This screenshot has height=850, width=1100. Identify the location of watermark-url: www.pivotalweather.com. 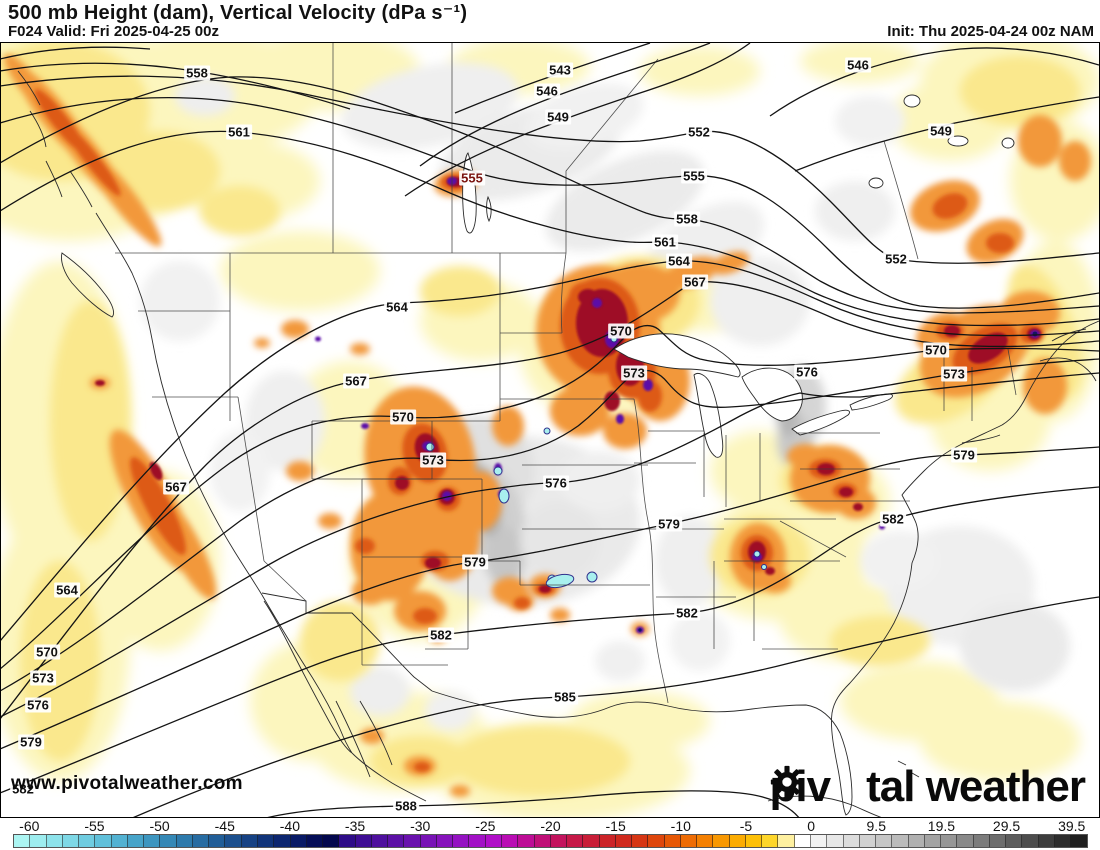
(127, 783).